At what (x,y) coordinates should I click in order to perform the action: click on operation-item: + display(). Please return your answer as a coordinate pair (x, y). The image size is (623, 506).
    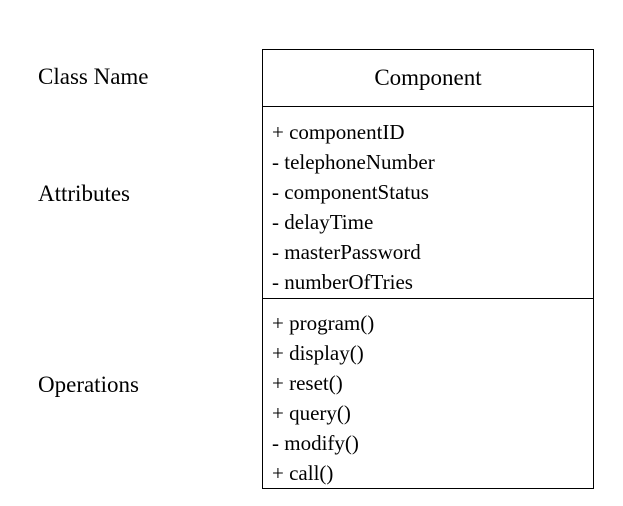
    Looking at the image, I should click on (318, 353).